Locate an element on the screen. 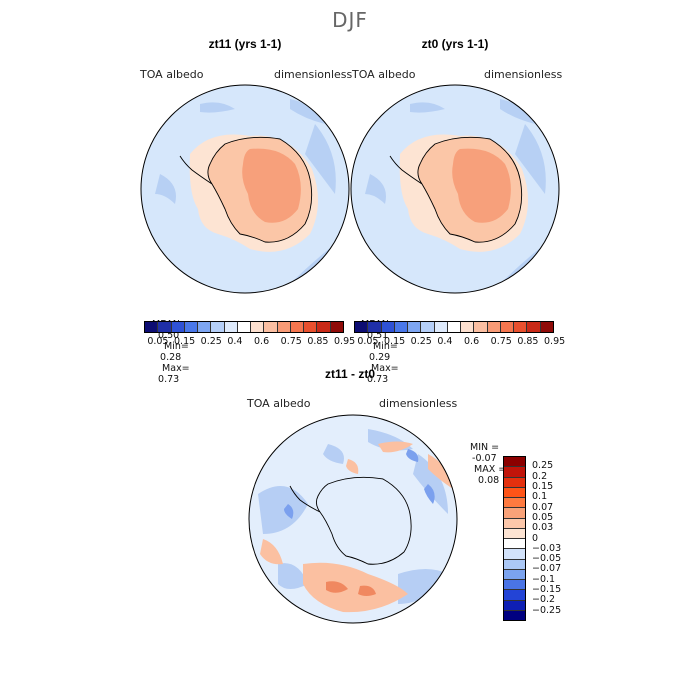  diff-panel-units: dimensionless is located at coordinates (418, 403).